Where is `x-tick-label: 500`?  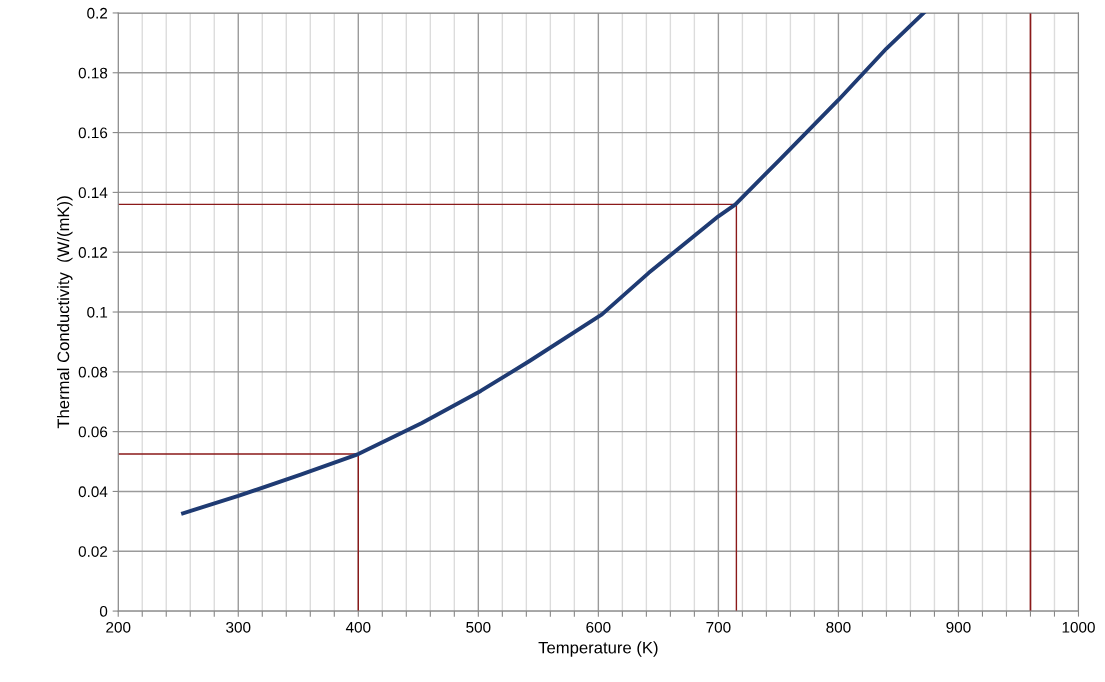 x-tick-label: 500 is located at coordinates (478, 627).